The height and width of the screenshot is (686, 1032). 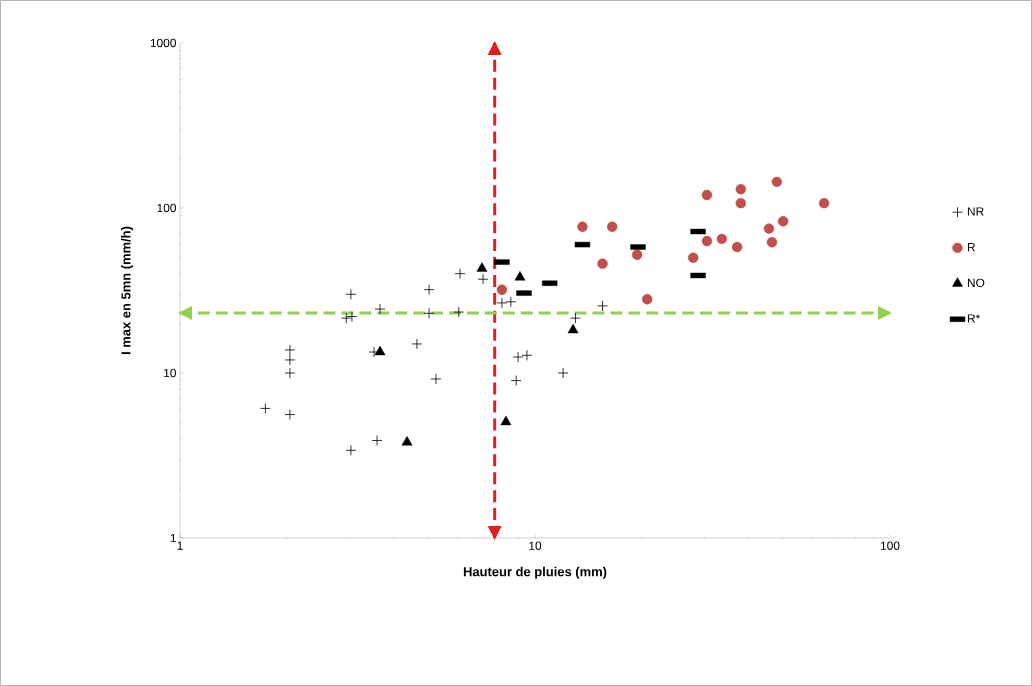 I want to click on y-tick-label: 10, so click(x=170, y=373).